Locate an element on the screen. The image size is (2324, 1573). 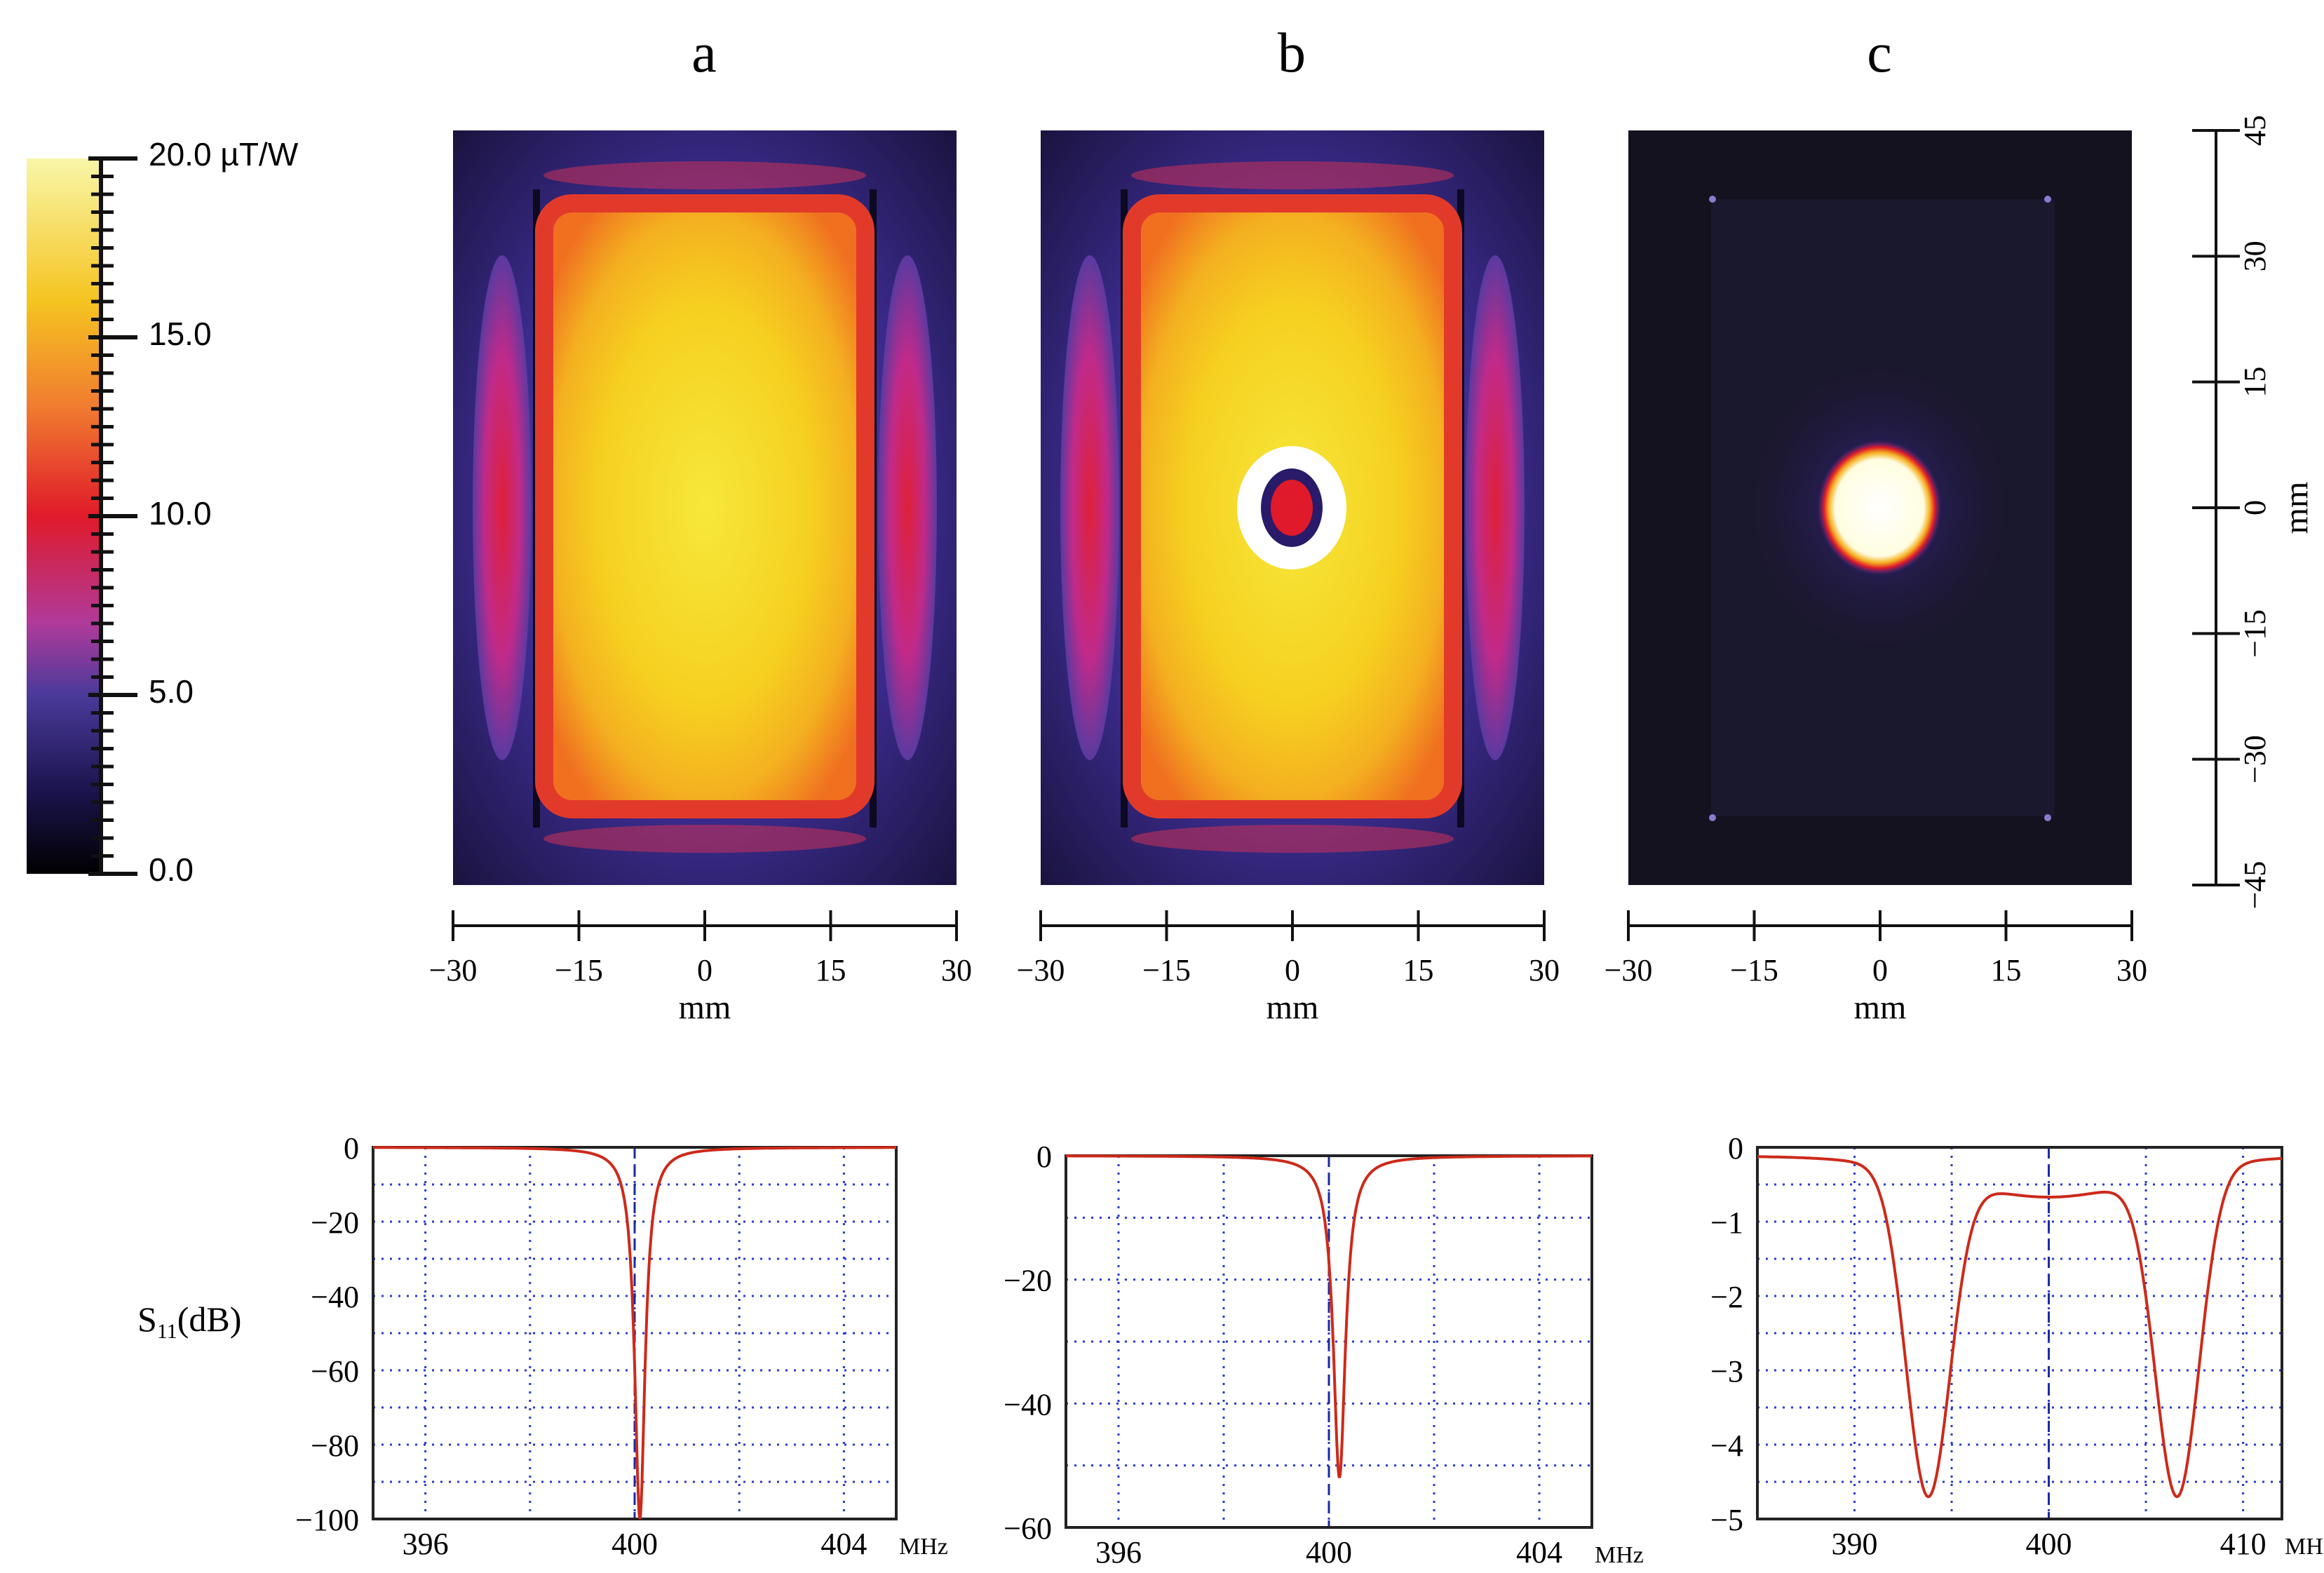
map-y-tick-label: −15 is located at coordinates (2255, 633).